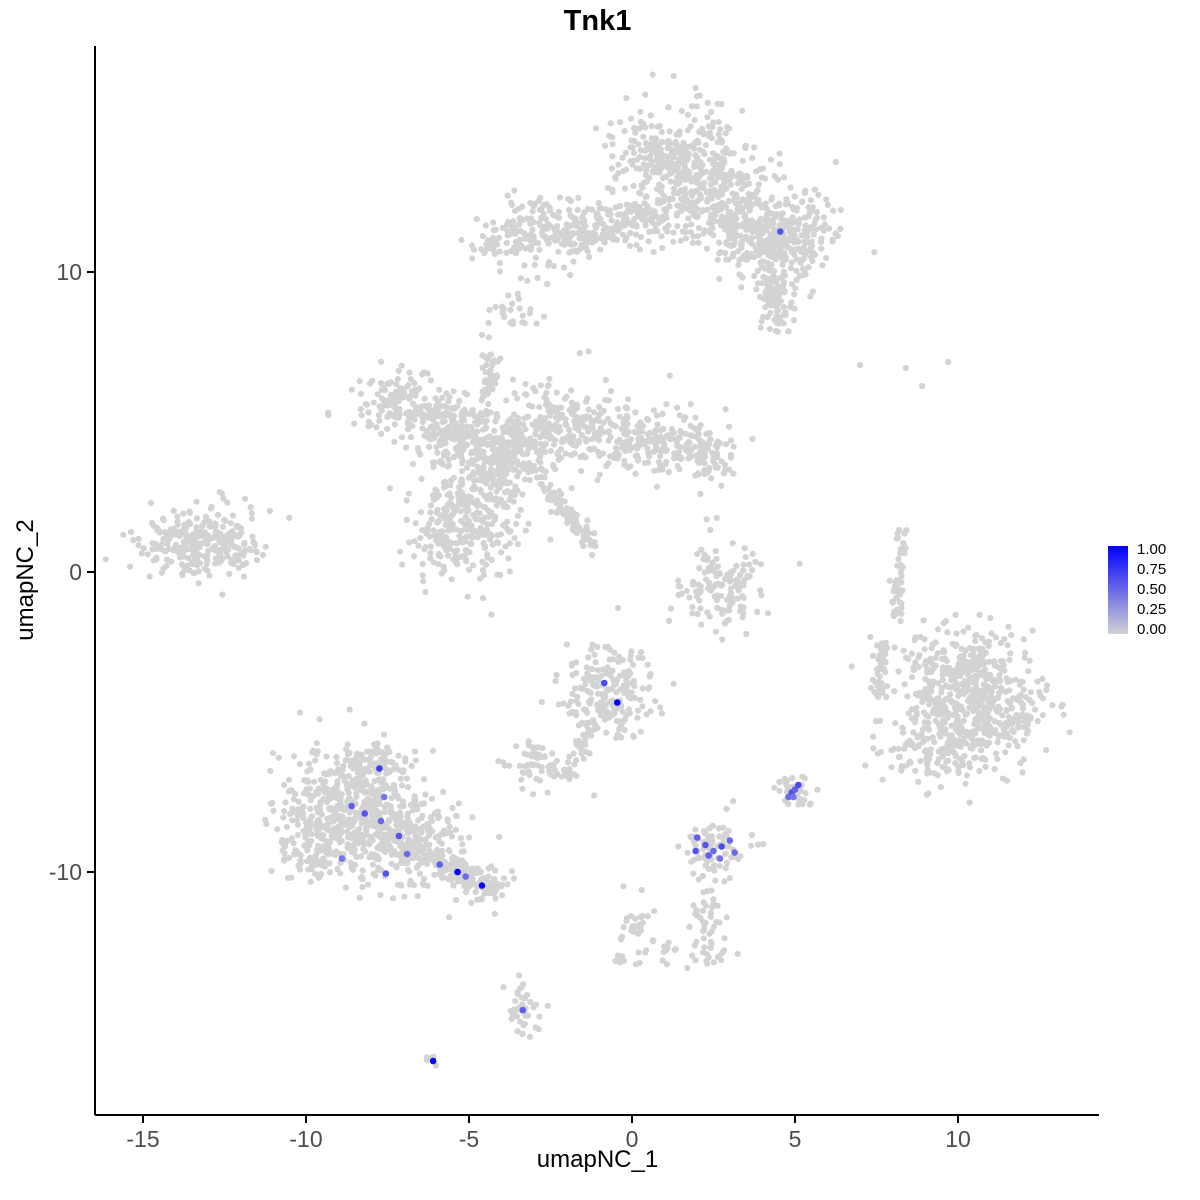  Describe the element at coordinates (75, 572) in the screenshot. I see `y-tick-label: 0` at that location.